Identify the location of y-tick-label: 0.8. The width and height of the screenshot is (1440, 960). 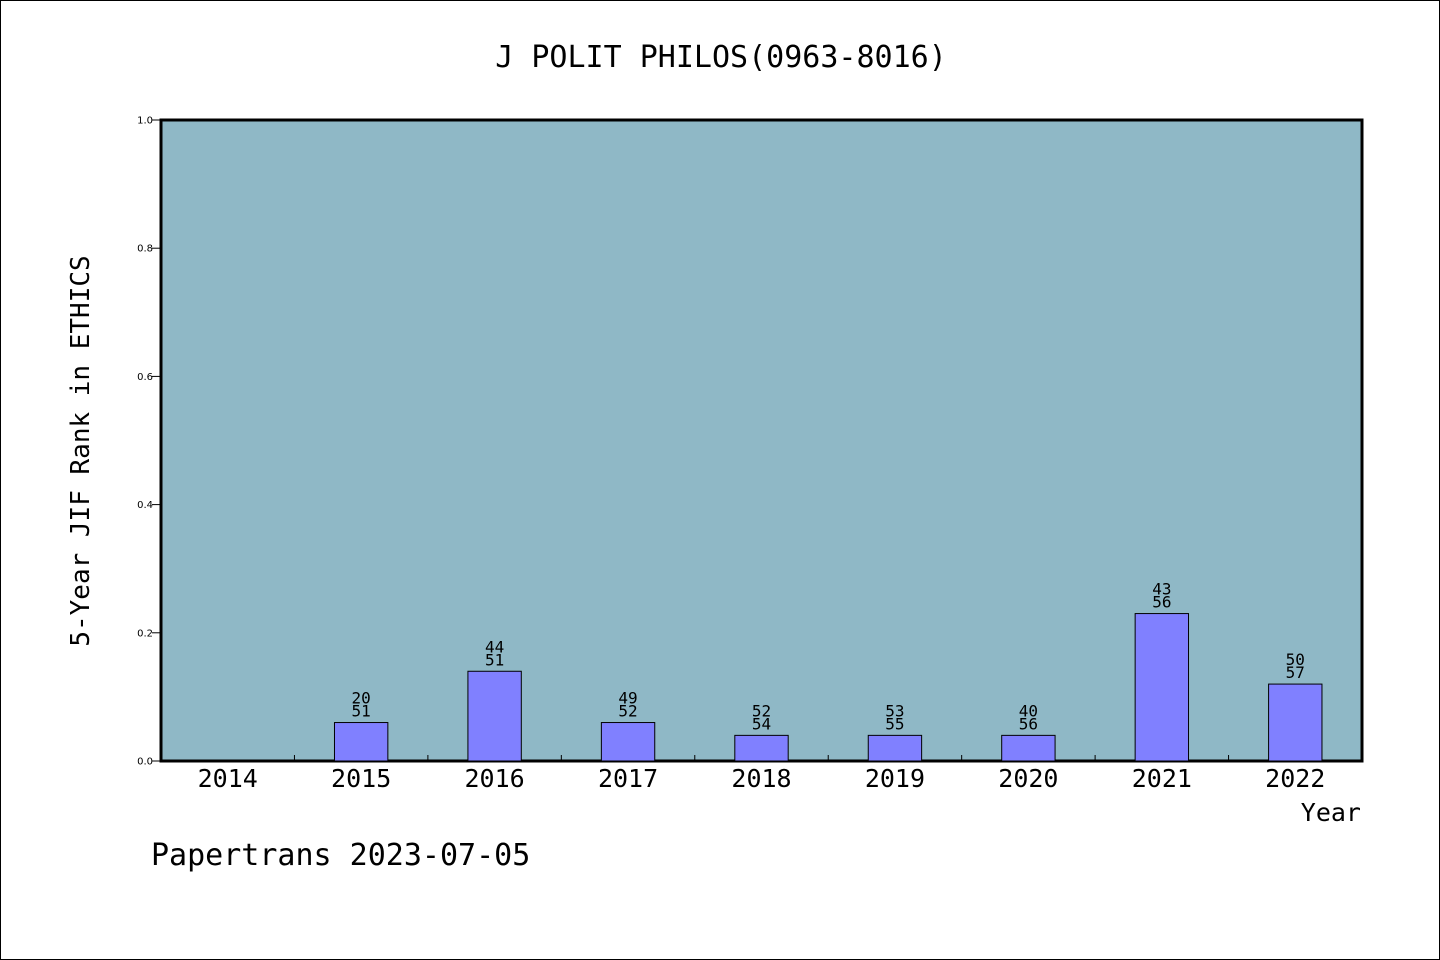
(145, 249).